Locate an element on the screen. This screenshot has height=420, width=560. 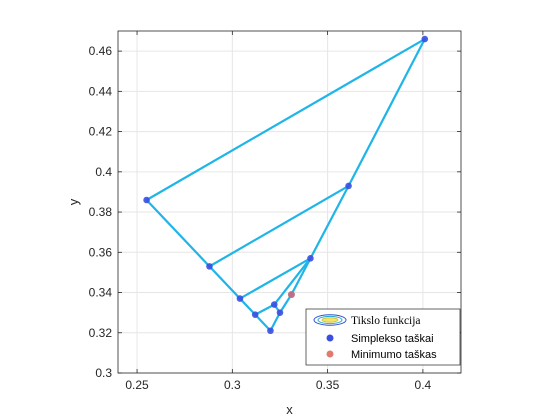
x-tick-label: 0.35 is located at coordinates (328, 385).